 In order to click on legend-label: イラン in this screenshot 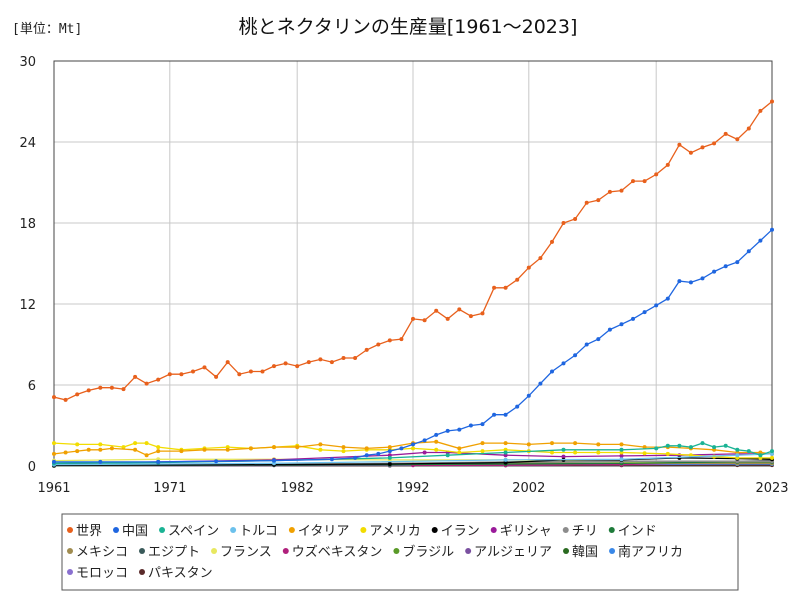, I will do `click(460, 531)`.